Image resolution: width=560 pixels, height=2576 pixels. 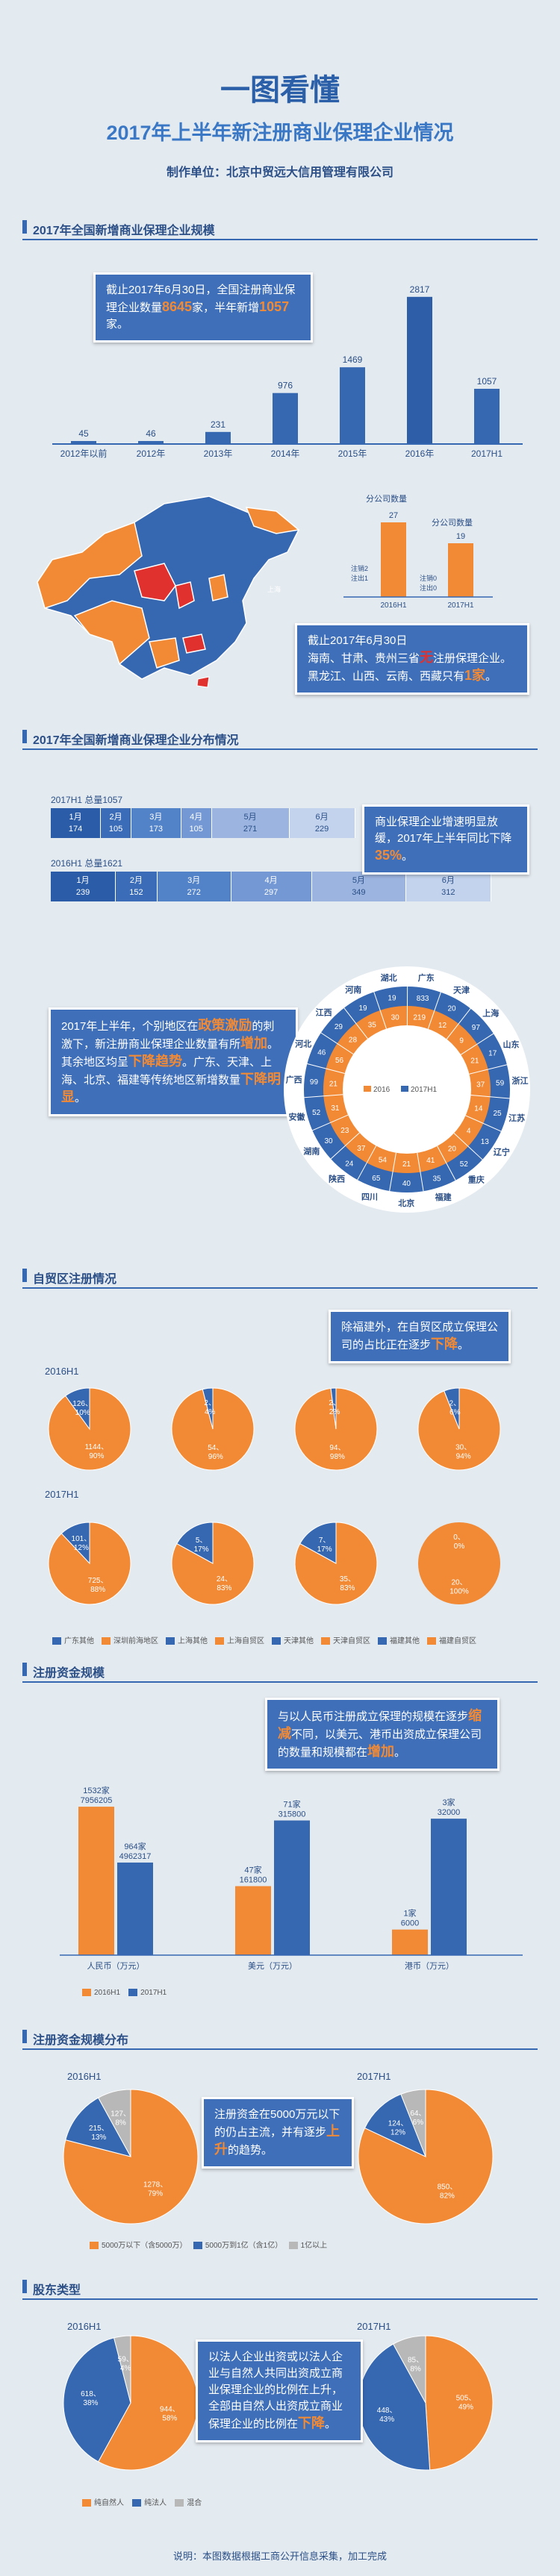 I want to click on cap-dist-label-2017: 2017H1, so click(x=374, y=2076).